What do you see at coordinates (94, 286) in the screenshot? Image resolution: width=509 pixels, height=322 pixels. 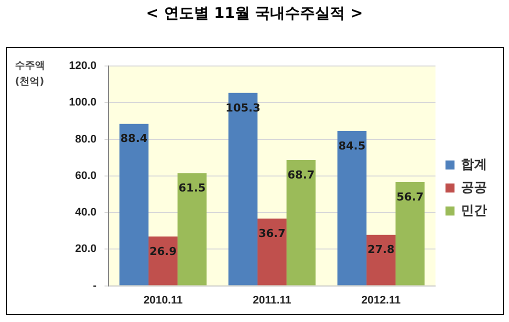 I see `y-tick-label: -` at bounding box center [94, 286].